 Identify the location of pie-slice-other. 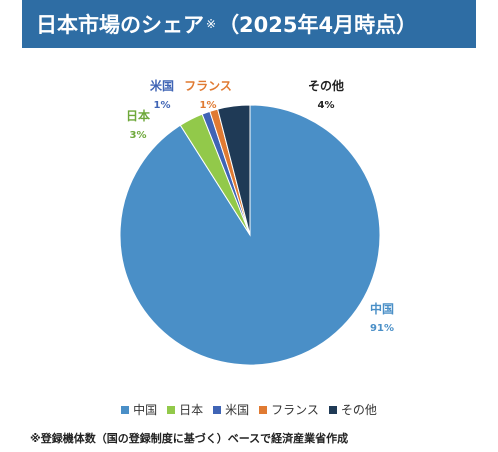
(234, 170).